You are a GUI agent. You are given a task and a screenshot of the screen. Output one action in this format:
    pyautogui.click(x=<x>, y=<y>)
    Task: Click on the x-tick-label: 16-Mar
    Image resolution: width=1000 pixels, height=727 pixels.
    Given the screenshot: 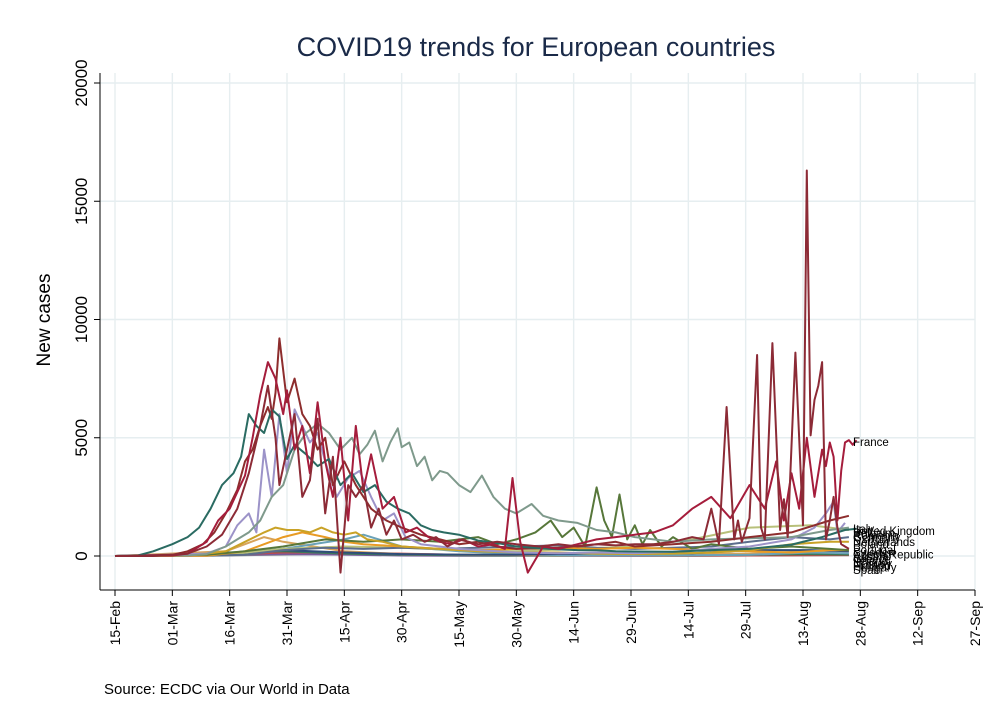 What is the action you would take?
    pyautogui.click(x=230, y=623)
    